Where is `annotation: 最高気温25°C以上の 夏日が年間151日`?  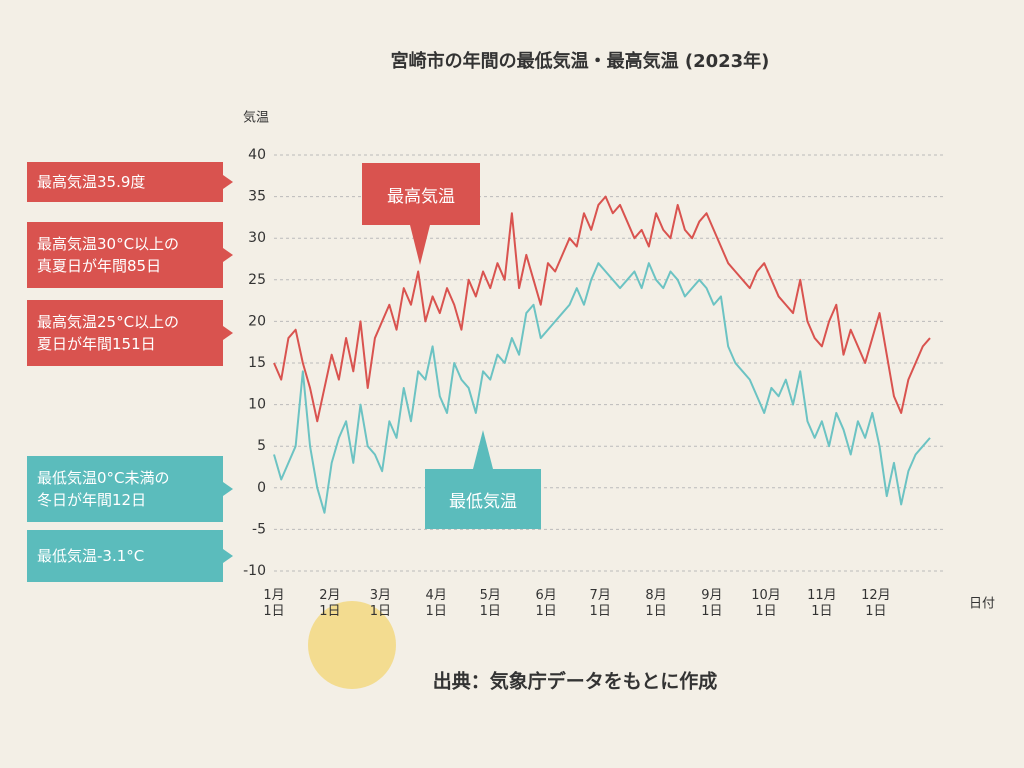
annotation: 最高気温25°C以上の 夏日が年間151日 is located at coordinates (130, 333).